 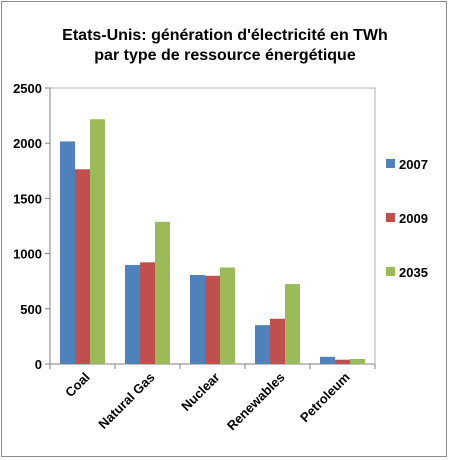 What do you see at coordinates (97, 242) in the screenshot?
I see `bar-coal-2035` at bounding box center [97, 242].